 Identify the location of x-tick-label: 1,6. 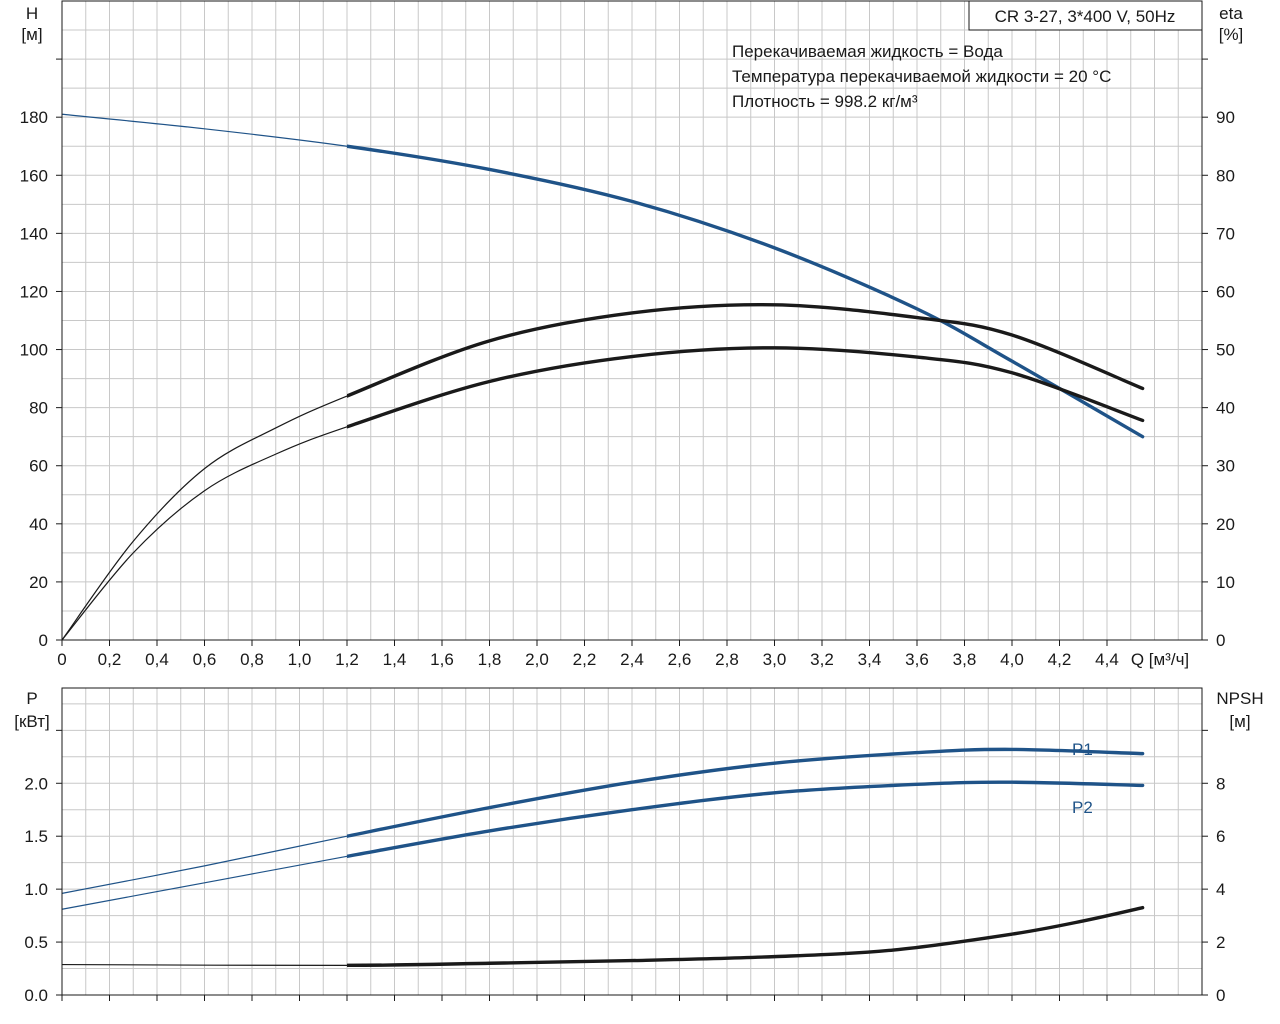
(442, 659).